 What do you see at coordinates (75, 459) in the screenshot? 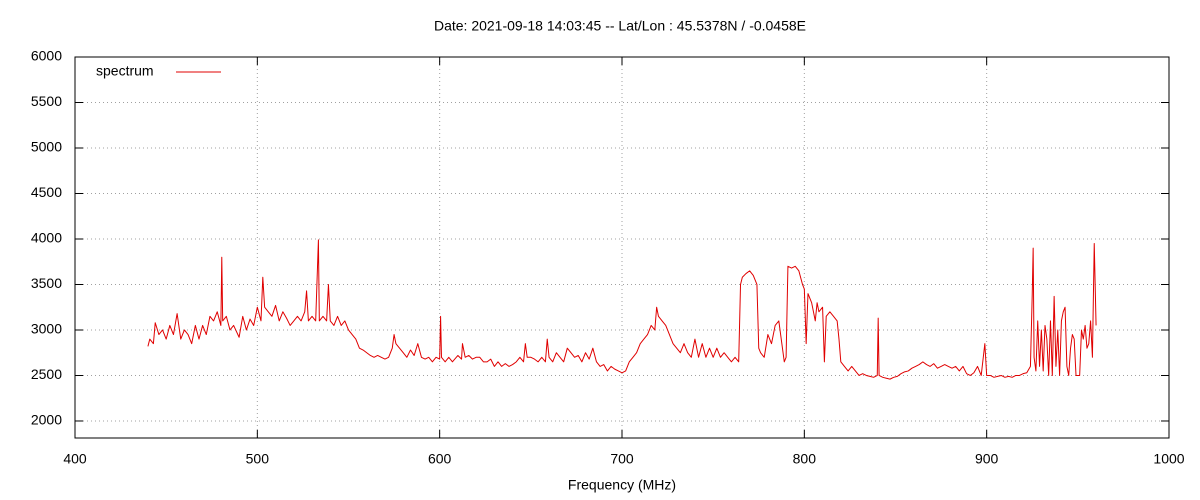
I see `x-tick-label: 400` at bounding box center [75, 459].